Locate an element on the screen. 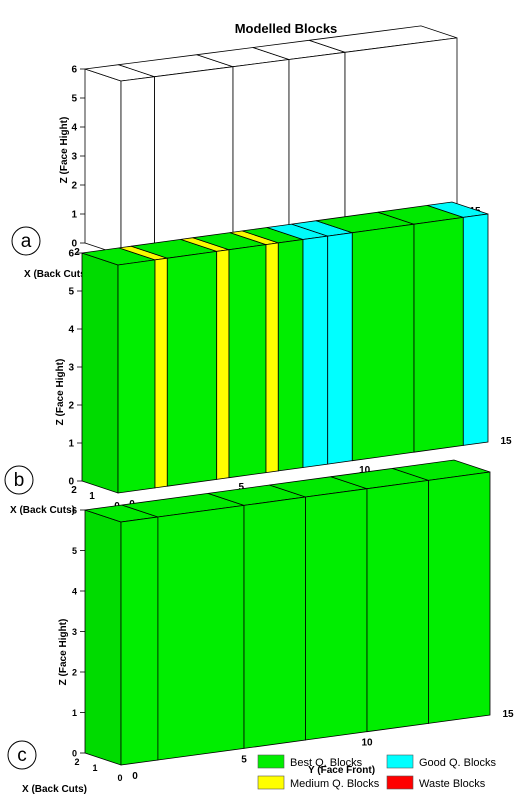 This screenshot has width=522, height=803. chart-title: Modelled Blocks is located at coordinates (286, 28).